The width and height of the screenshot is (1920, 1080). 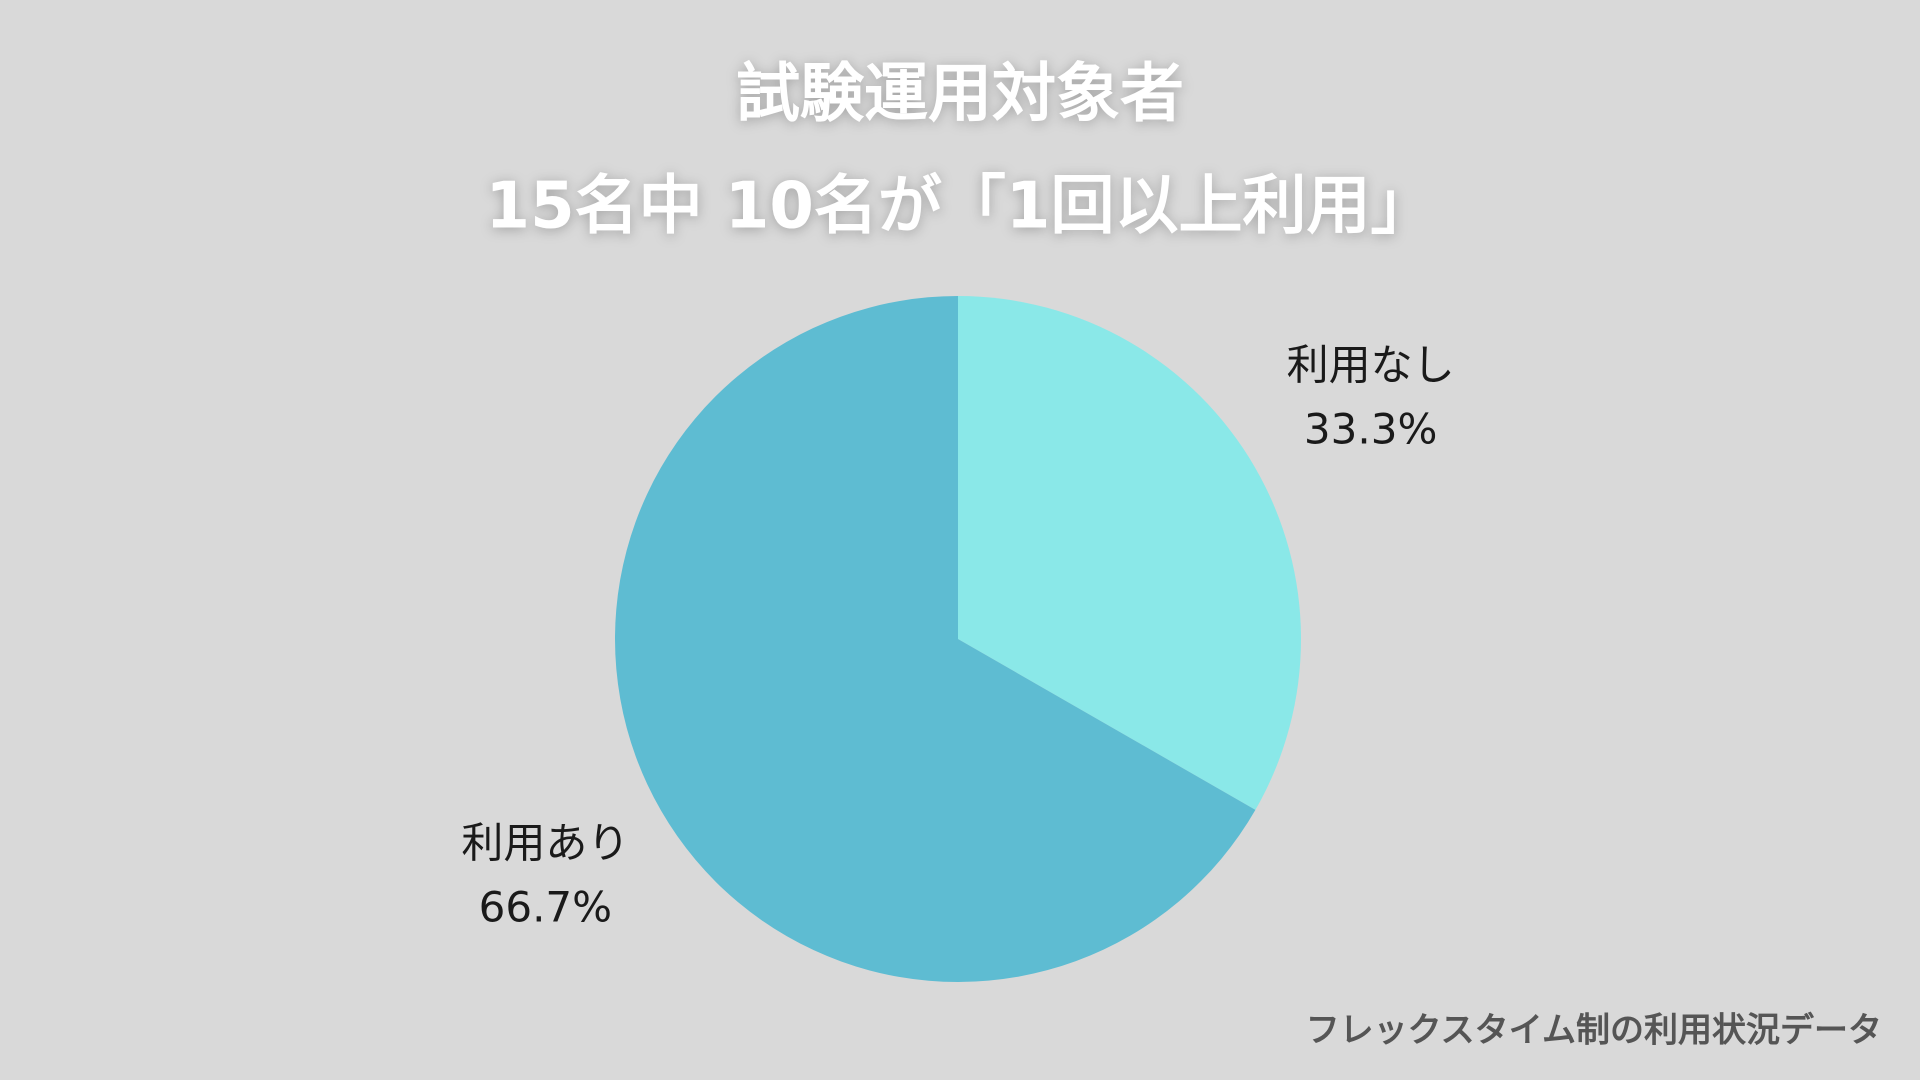 I want to click on slice-label: 利用なし, so click(x=1371, y=365).